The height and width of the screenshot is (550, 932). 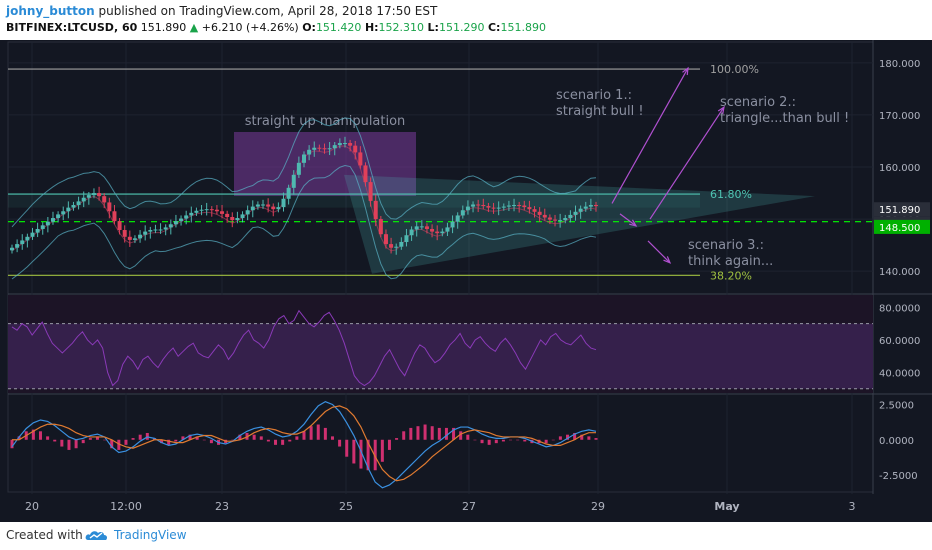 What do you see at coordinates (50, 11) in the screenshot?
I see `author-name: johny_button` at bounding box center [50, 11].